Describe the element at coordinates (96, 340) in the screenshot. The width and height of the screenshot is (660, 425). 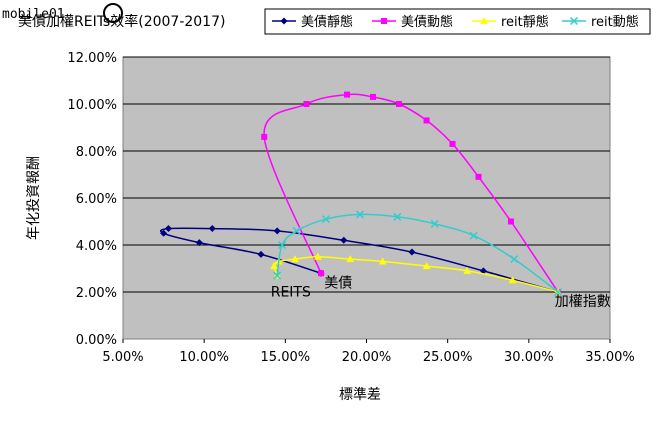
I see `y-tick-label: 0.00%` at that location.